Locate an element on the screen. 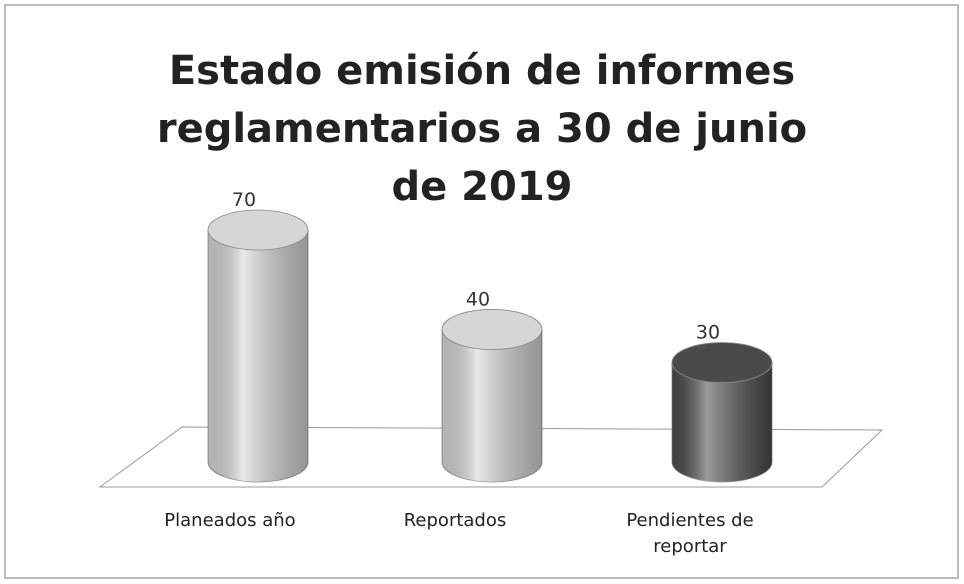 Image resolution: width=964 pixels, height=584 pixels. x-tick-label: Reportados is located at coordinates (455, 520).